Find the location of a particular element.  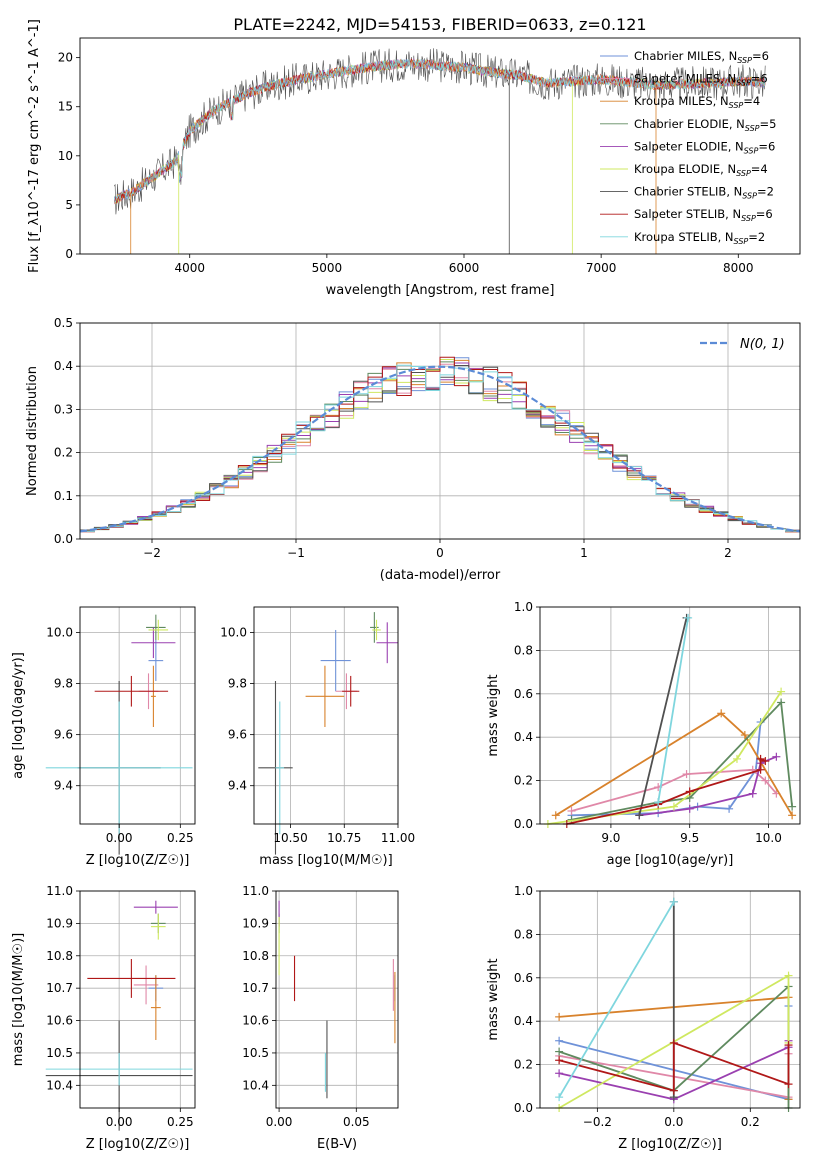

x-axis-label: age [log10(age/yr)] is located at coordinates (670, 860).